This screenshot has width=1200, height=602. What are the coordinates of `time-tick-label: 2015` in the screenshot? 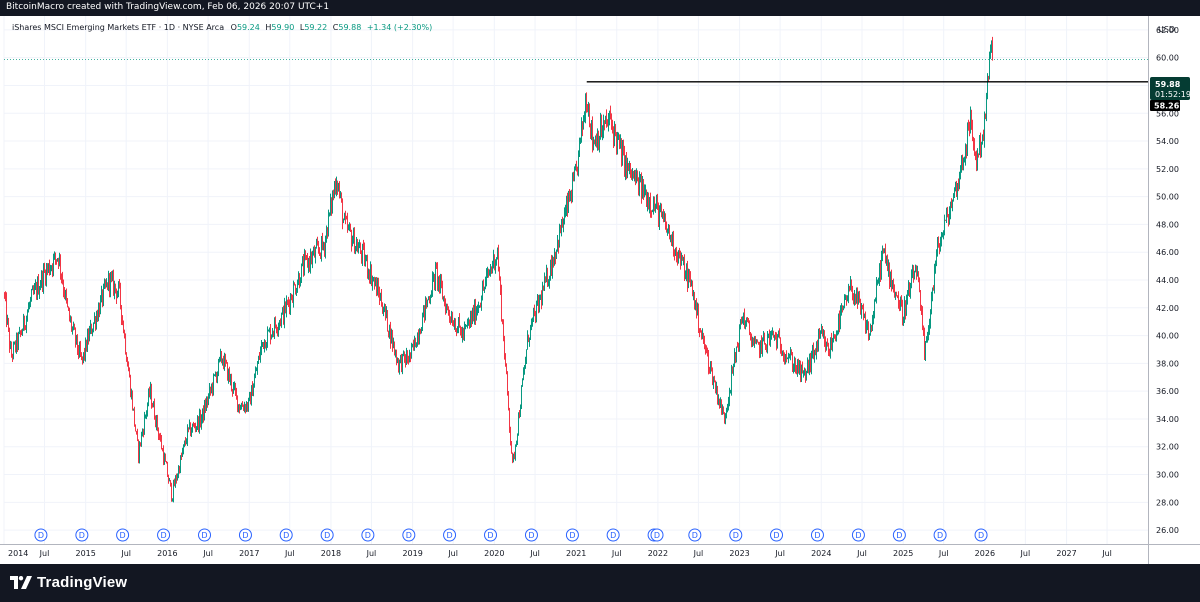 It's located at (86, 553).